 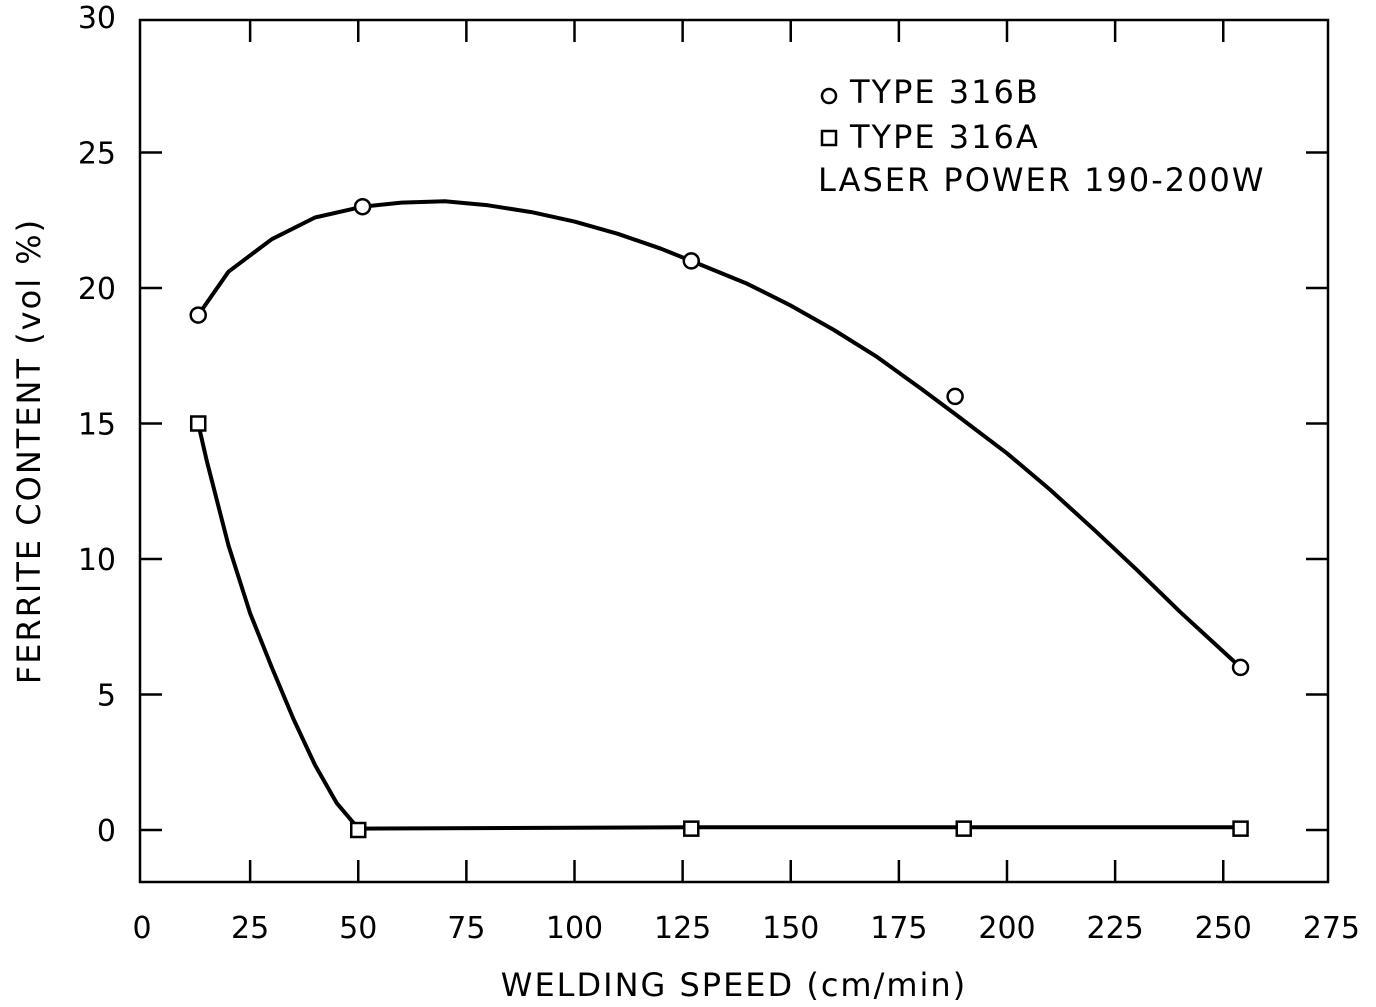 What do you see at coordinates (466, 928) in the screenshot?
I see `x-tick-label: 75` at bounding box center [466, 928].